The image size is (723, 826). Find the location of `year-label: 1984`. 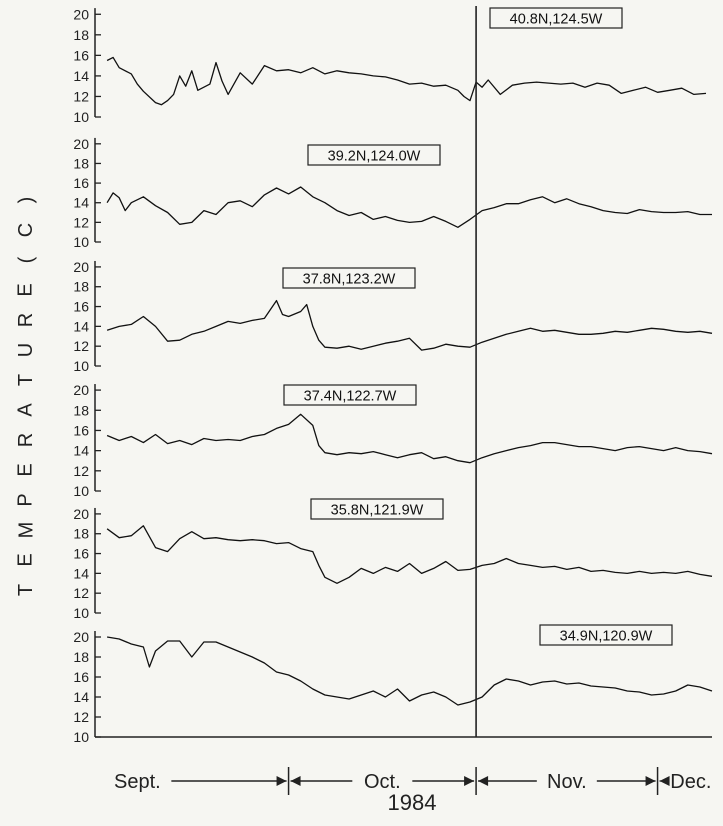

year-label: 1984 is located at coordinates (412, 802).